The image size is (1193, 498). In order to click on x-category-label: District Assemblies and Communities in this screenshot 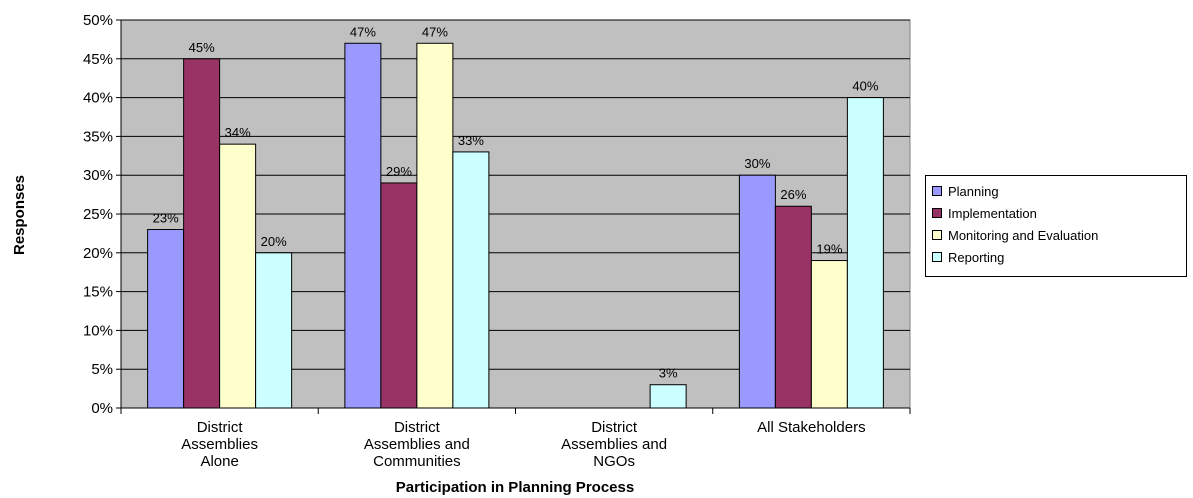, I will do `click(417, 444)`.